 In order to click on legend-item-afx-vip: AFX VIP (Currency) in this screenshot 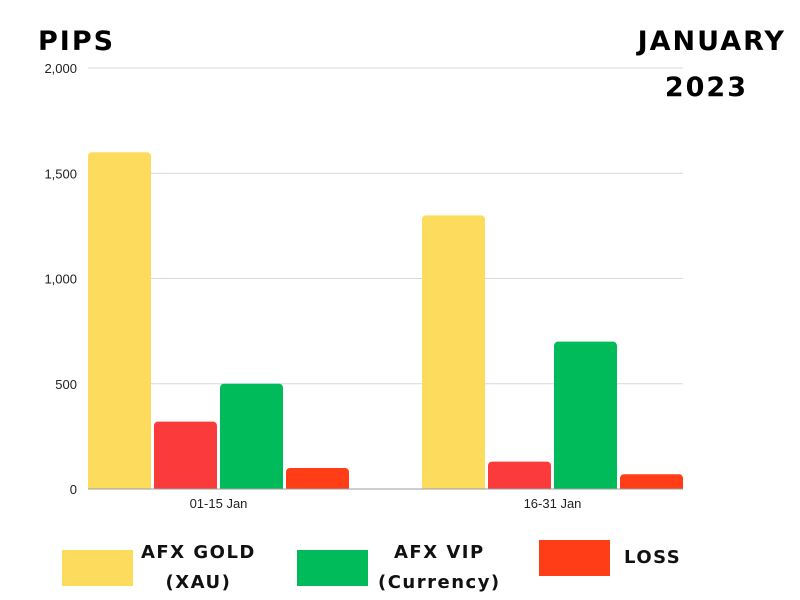, I will do `click(399, 568)`.